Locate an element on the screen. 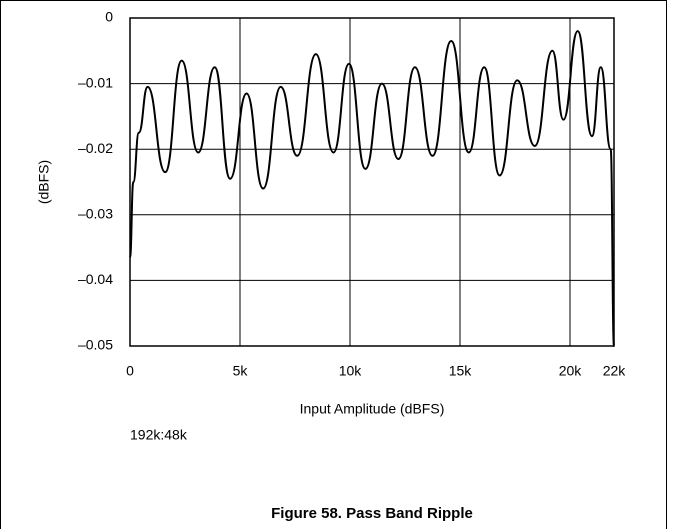 The image size is (673, 529). y-tick-label: –0.02 is located at coordinates (95, 148).